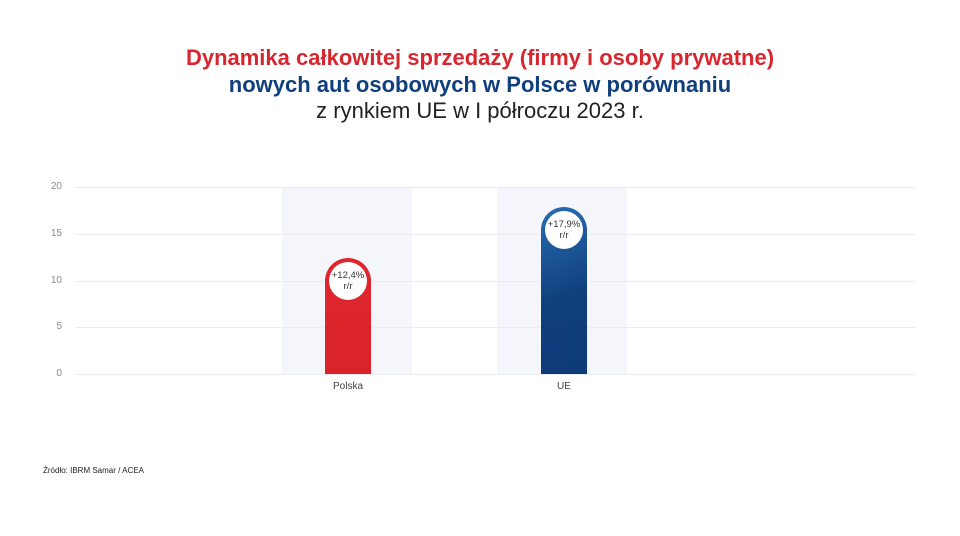 The image size is (960, 536). I want to click on y-axis-tick-label: 0, so click(59, 373).